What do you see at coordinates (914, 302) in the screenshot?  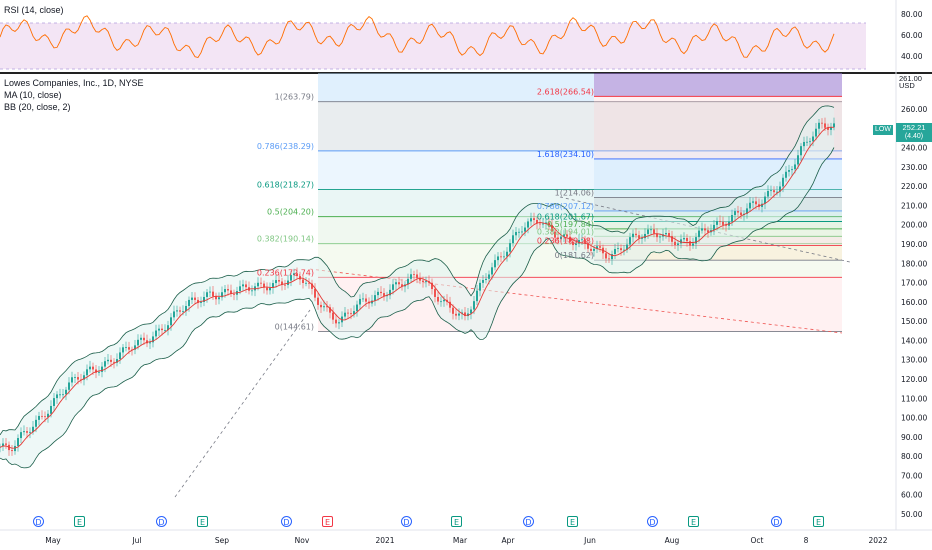 I see `price-label: 160.00` at bounding box center [914, 302].